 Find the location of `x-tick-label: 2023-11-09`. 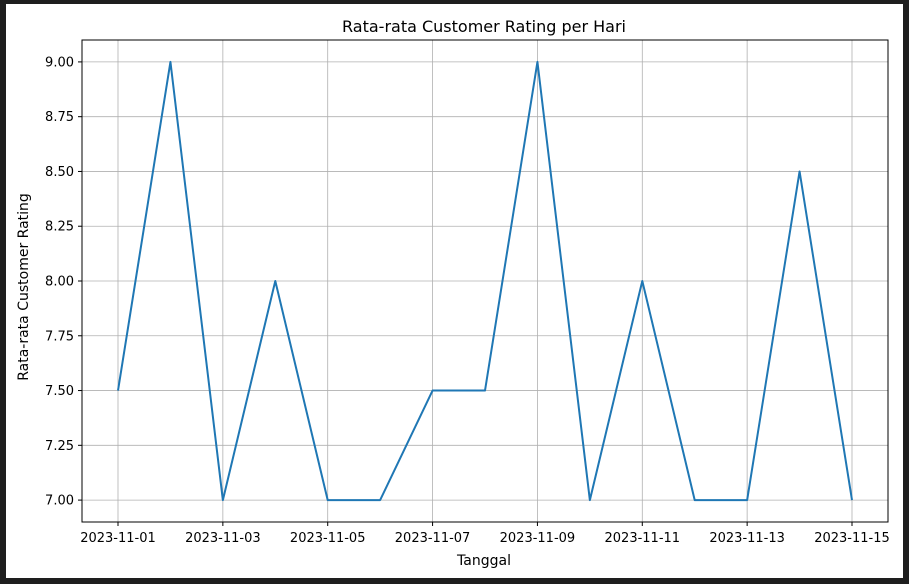

x-tick-label: 2023-11-09 is located at coordinates (538, 538).